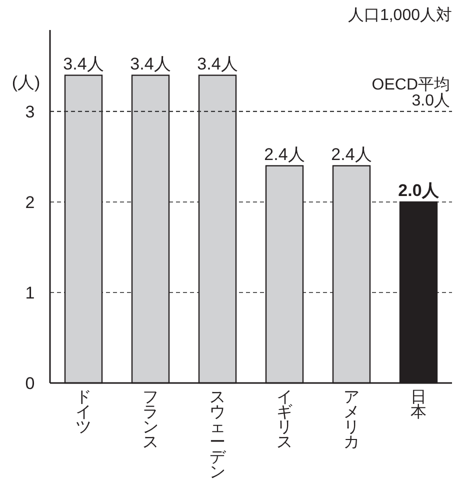 This screenshot has width=456, height=488. What do you see at coordinates (218, 435) in the screenshot?
I see `x-tick-label: スウェーデン` at bounding box center [218, 435].